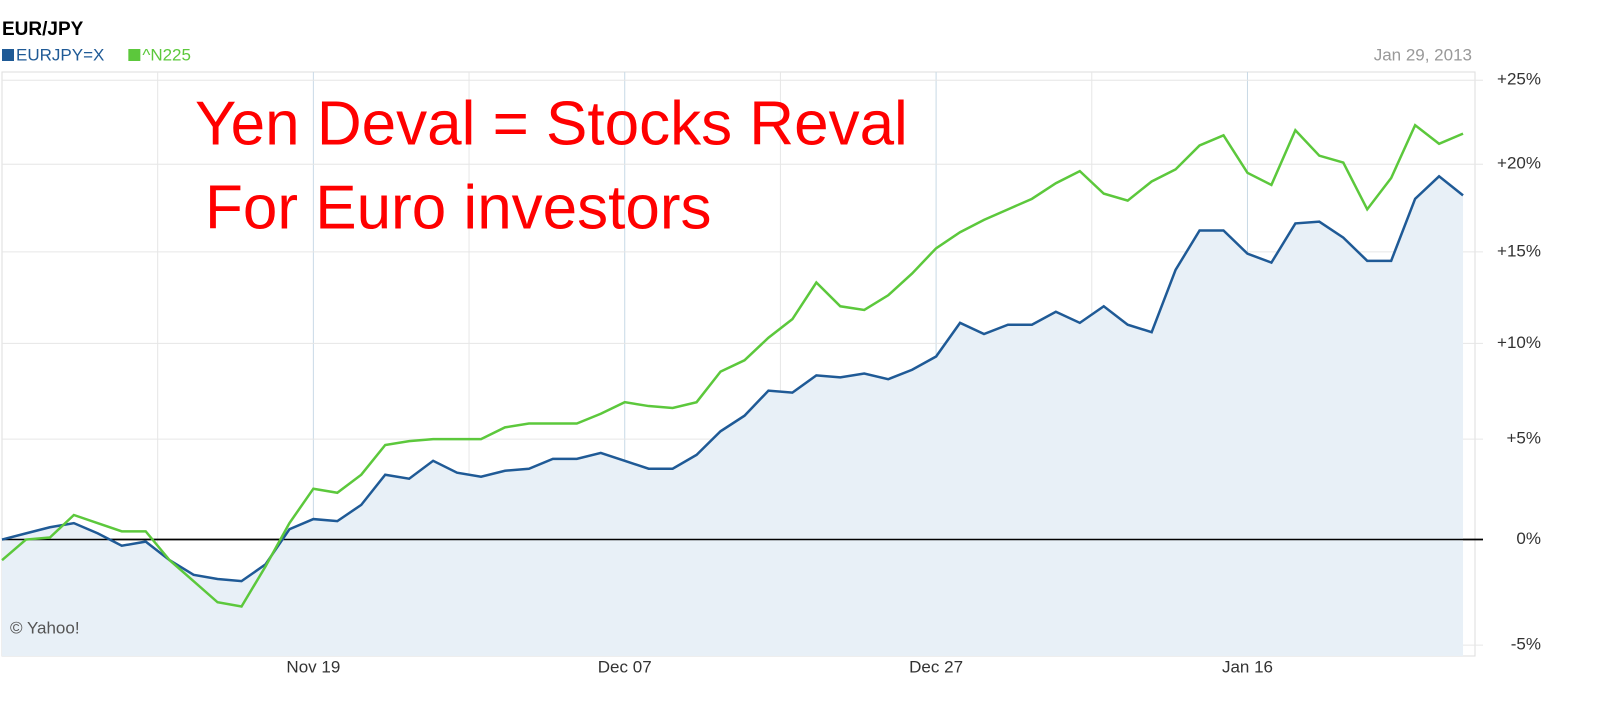 The width and height of the screenshot is (1622, 717). I want to click on x-tick-label: Dec 27, so click(936, 666).